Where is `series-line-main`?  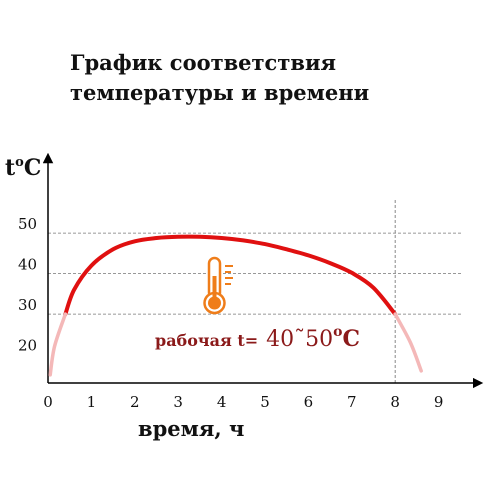
series-line-main is located at coordinates (230, 275).